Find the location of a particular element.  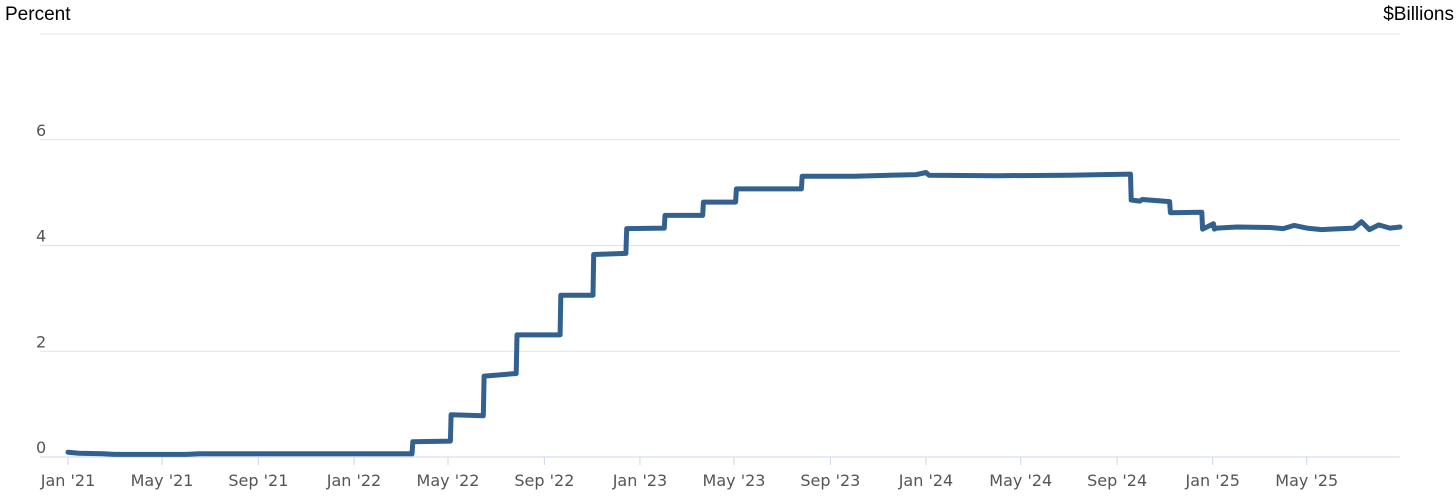

y-tick-label: 6 is located at coordinates (41, 130).